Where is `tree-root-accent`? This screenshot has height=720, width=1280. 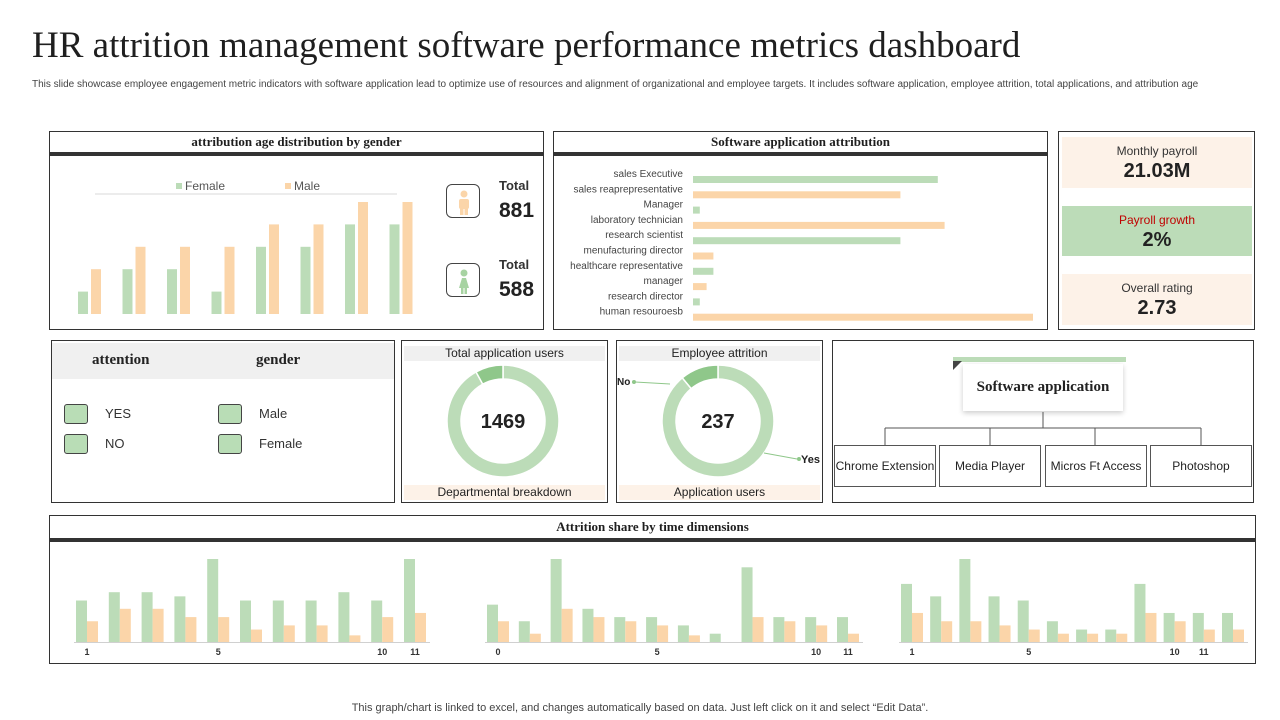
tree-root-accent is located at coordinates (1039, 359).